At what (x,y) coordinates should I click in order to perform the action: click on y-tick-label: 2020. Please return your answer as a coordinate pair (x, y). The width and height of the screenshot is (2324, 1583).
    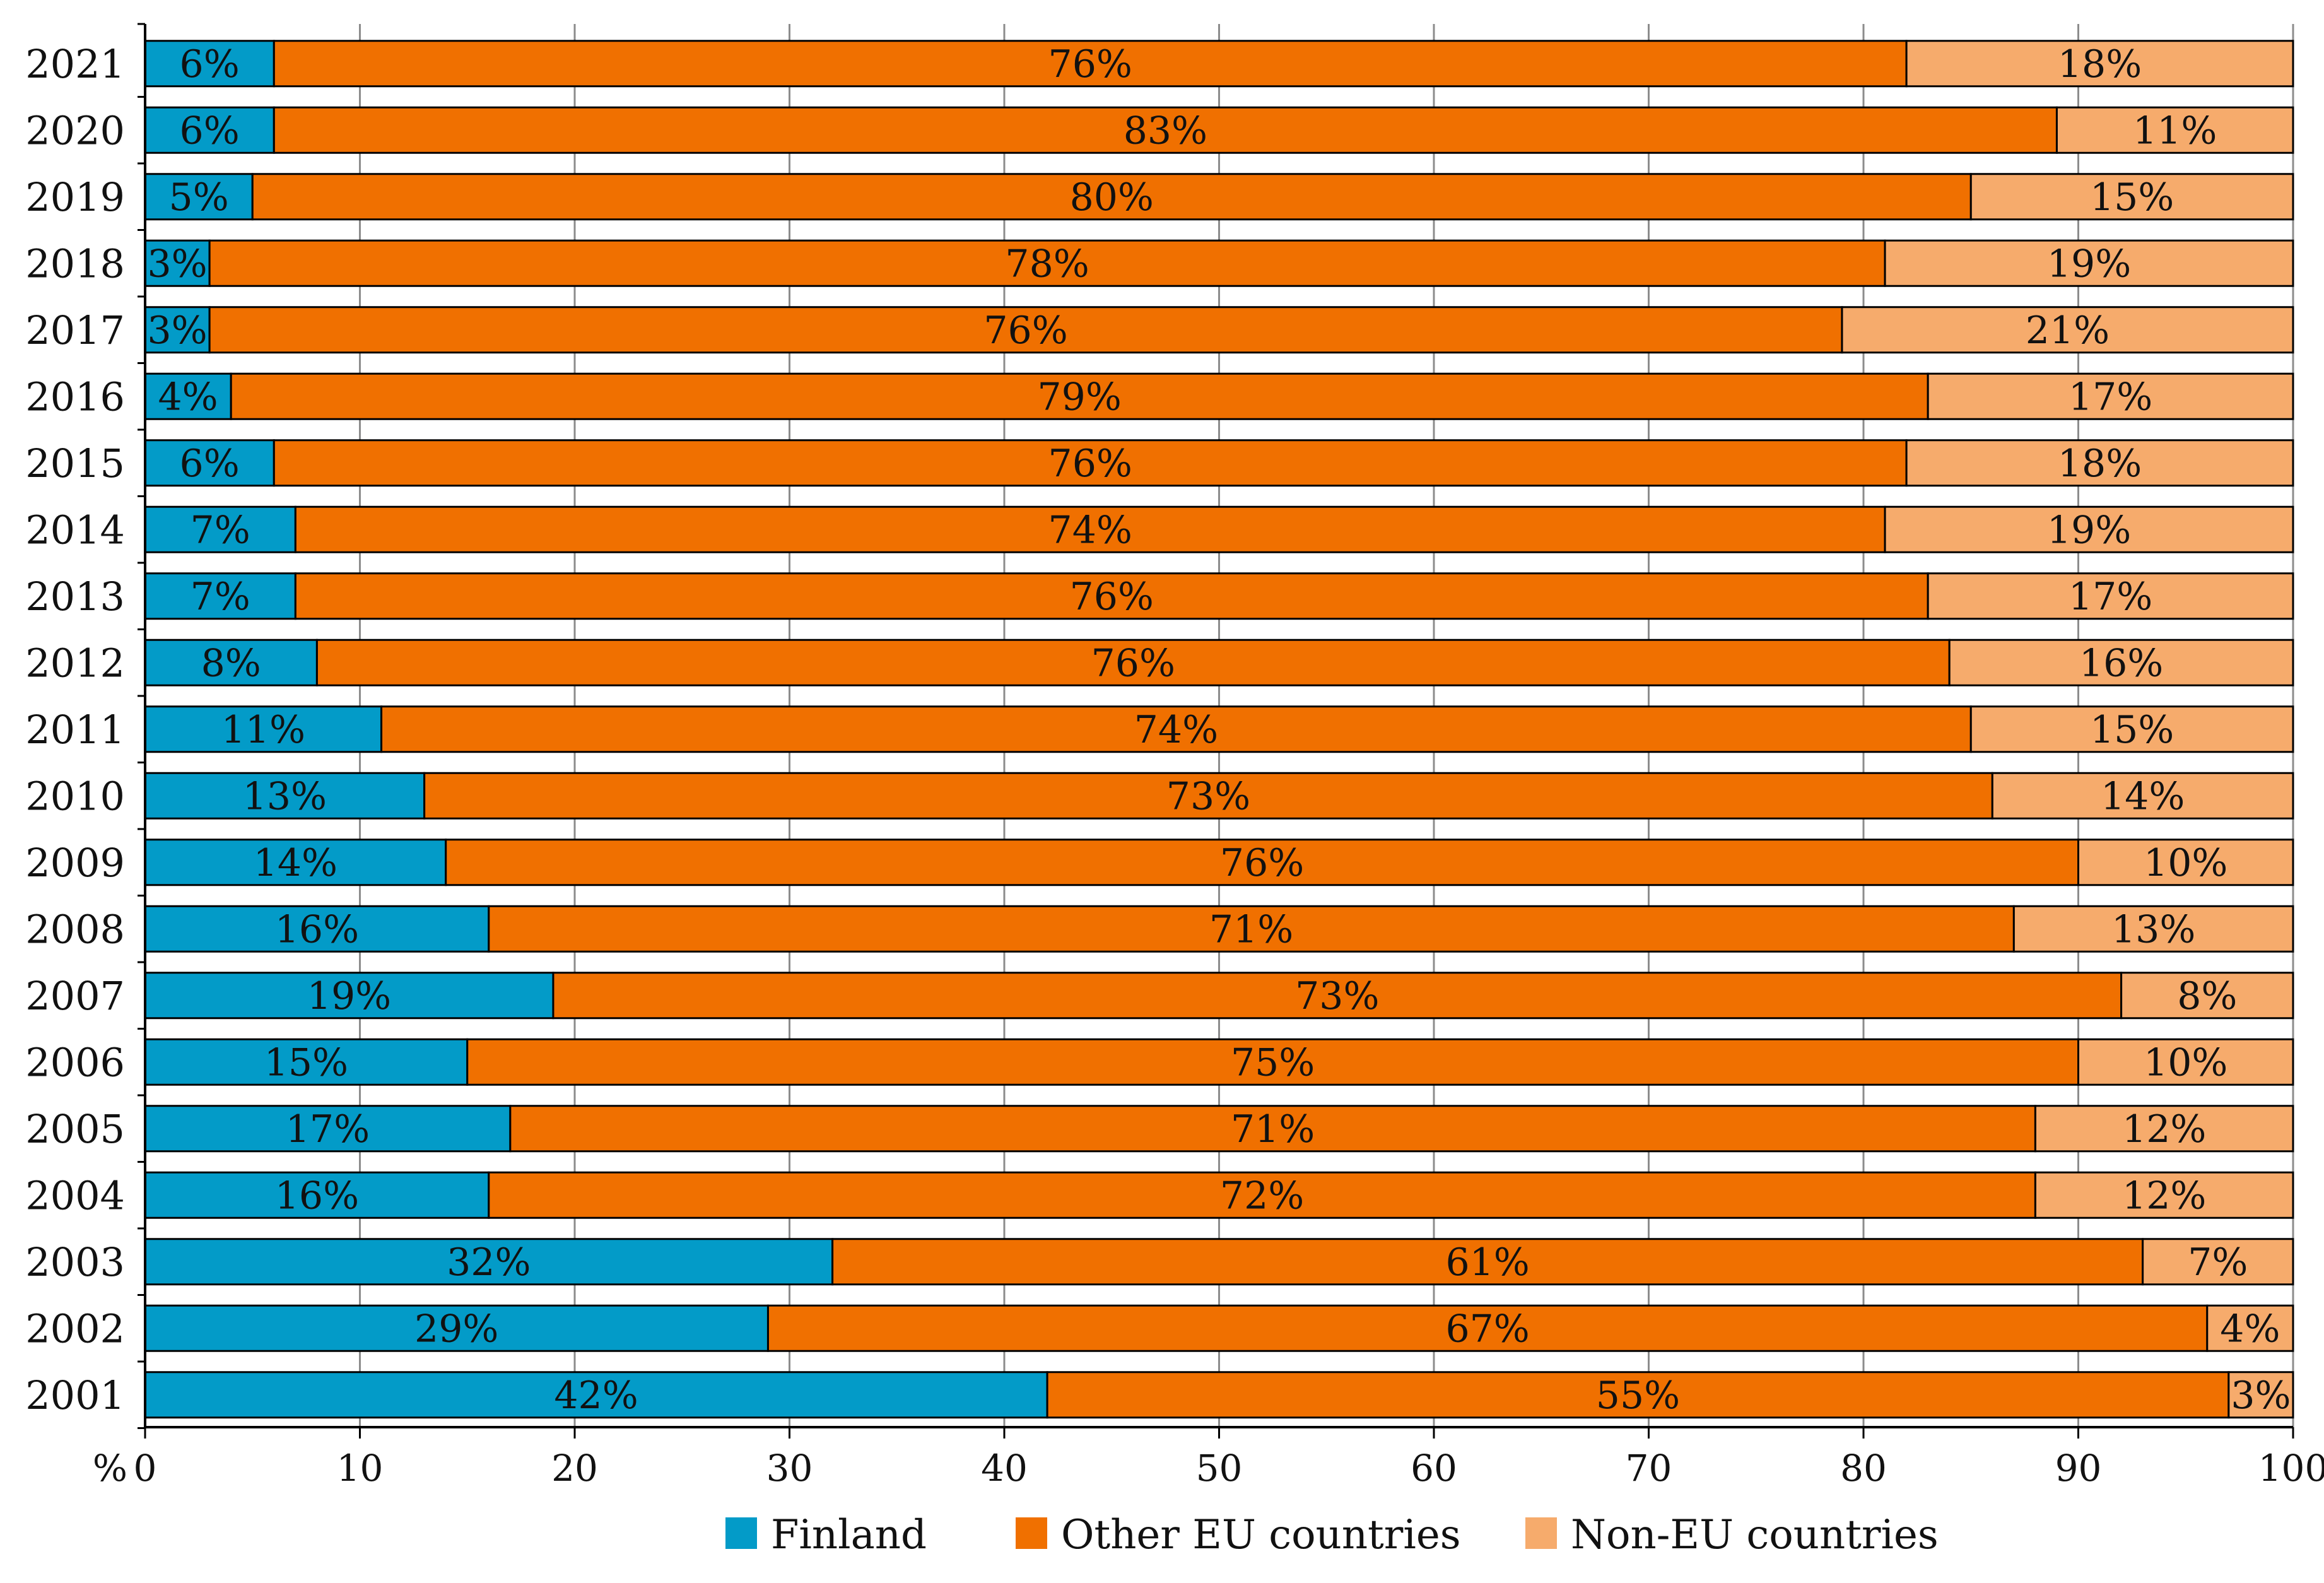
    Looking at the image, I should click on (75, 130).